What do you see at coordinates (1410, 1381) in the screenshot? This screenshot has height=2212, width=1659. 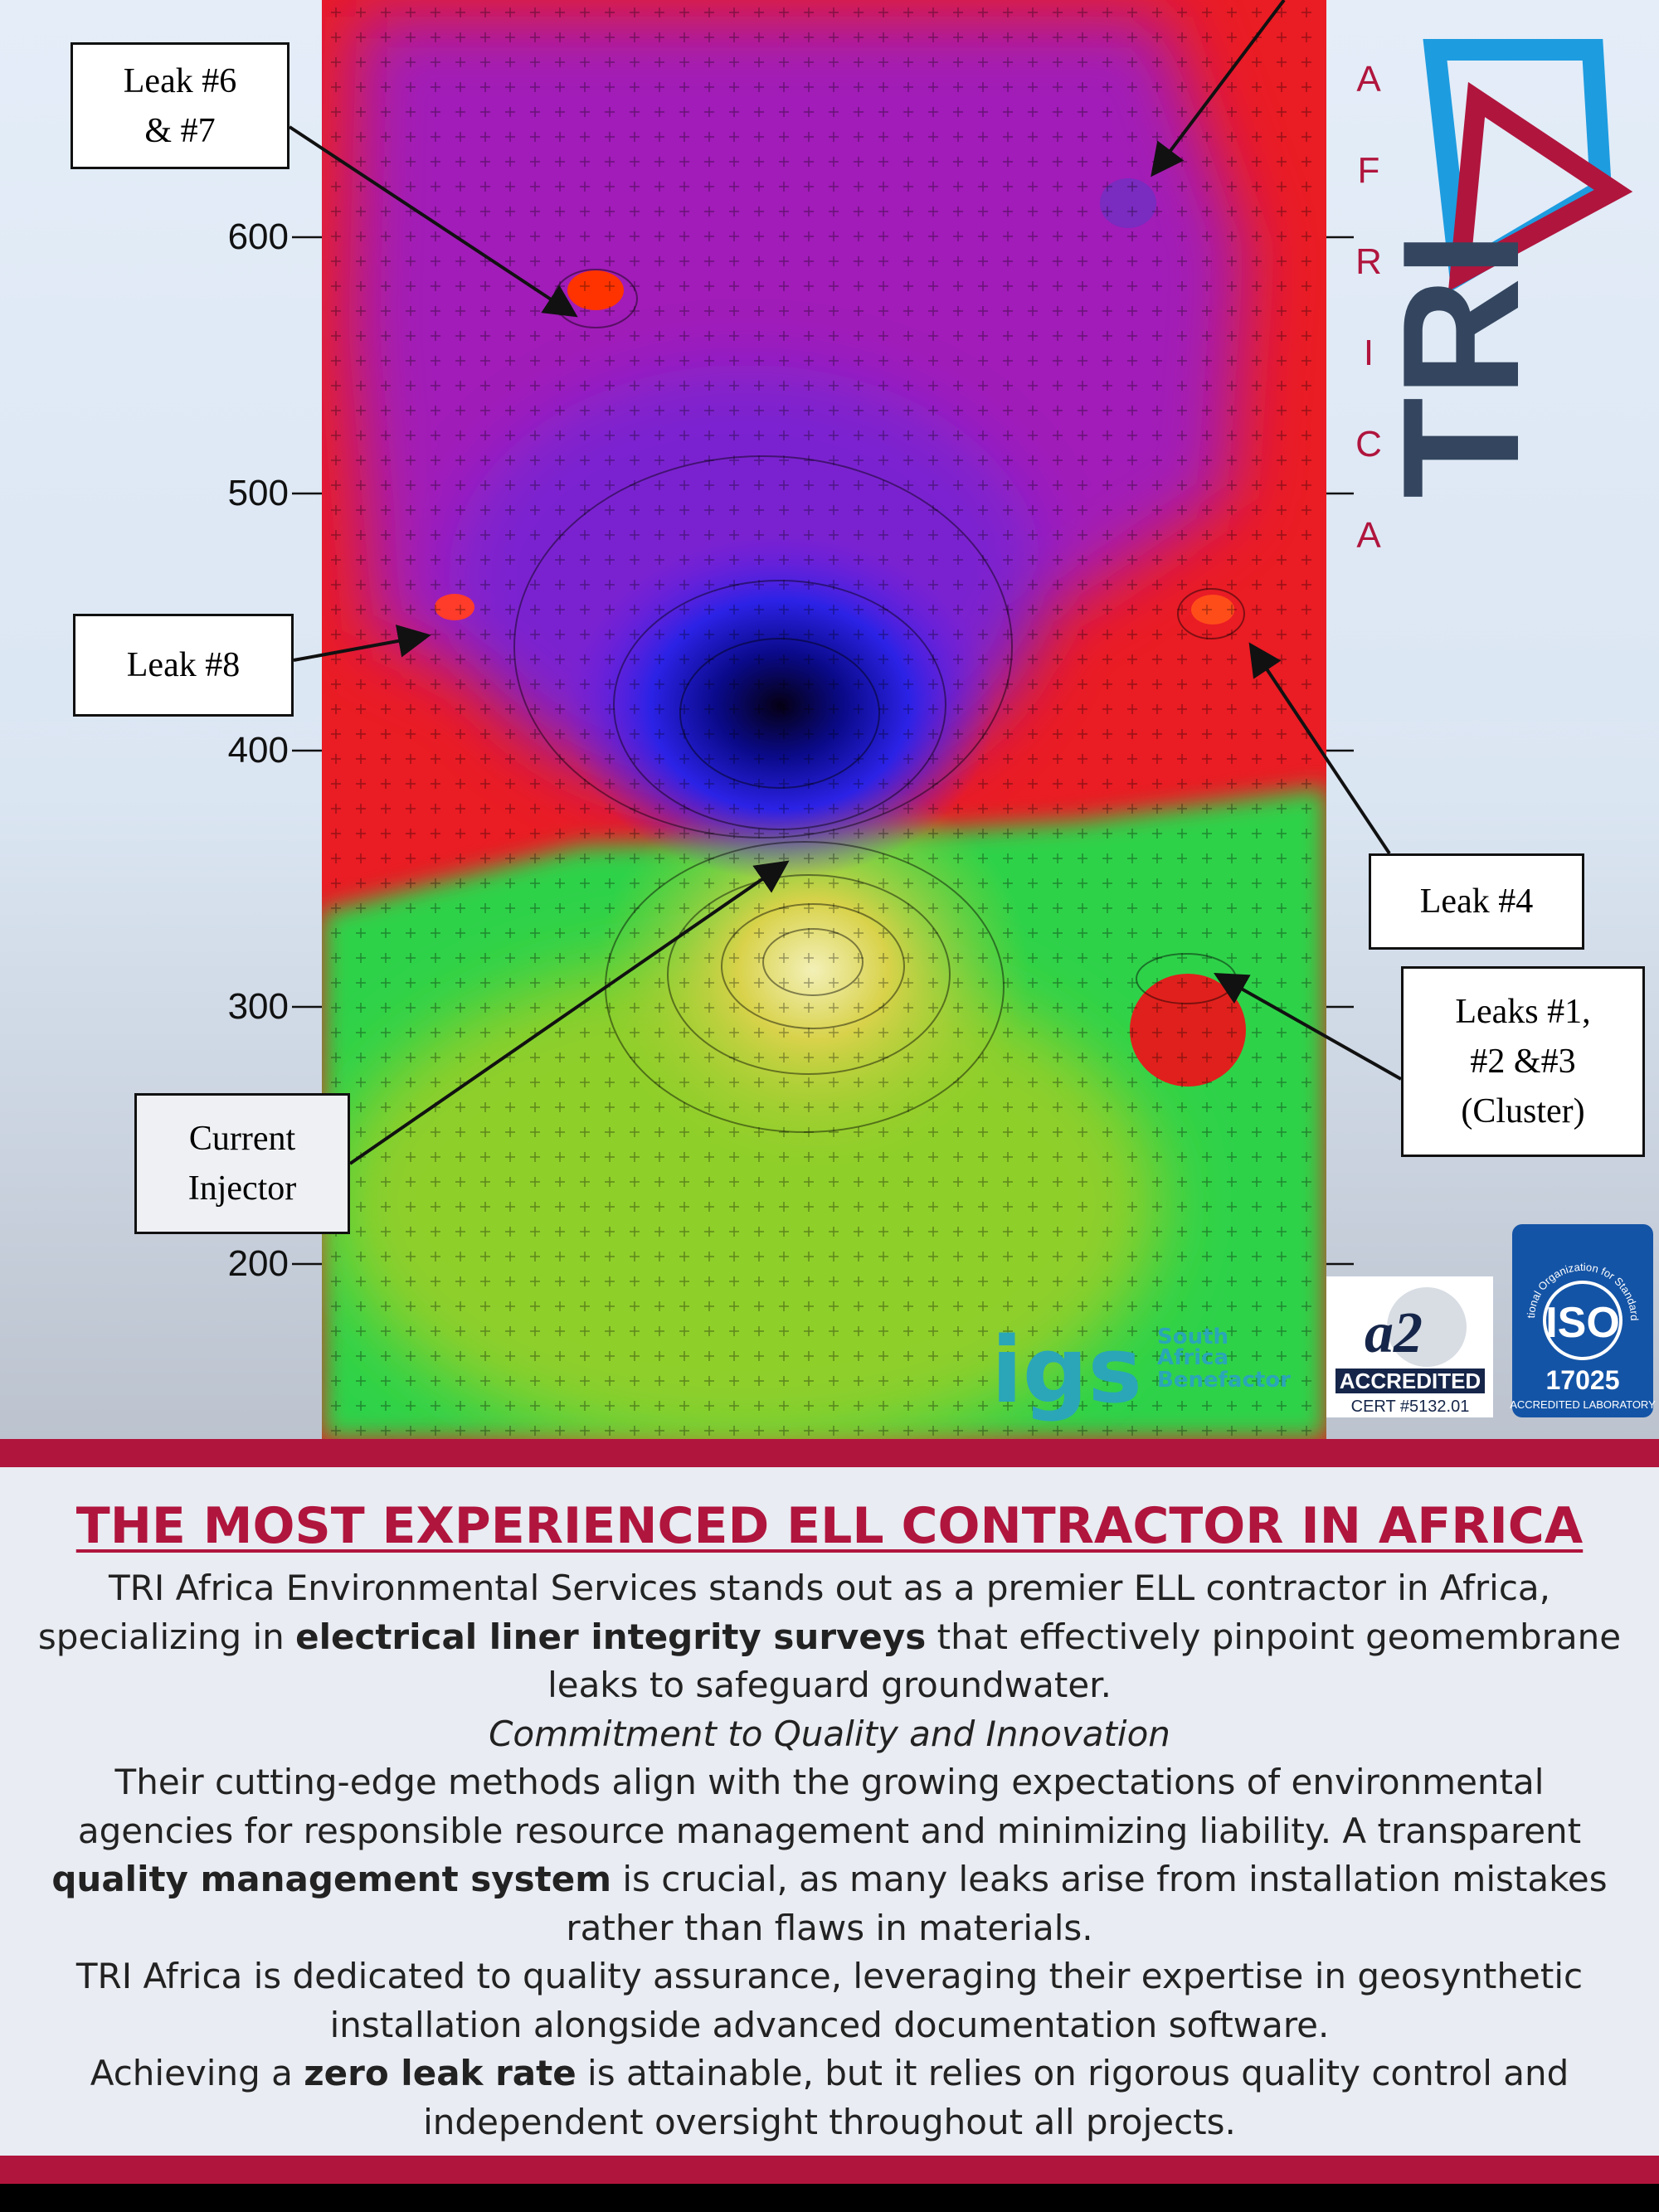 I see `a2la-label: ACCREDITED` at bounding box center [1410, 1381].